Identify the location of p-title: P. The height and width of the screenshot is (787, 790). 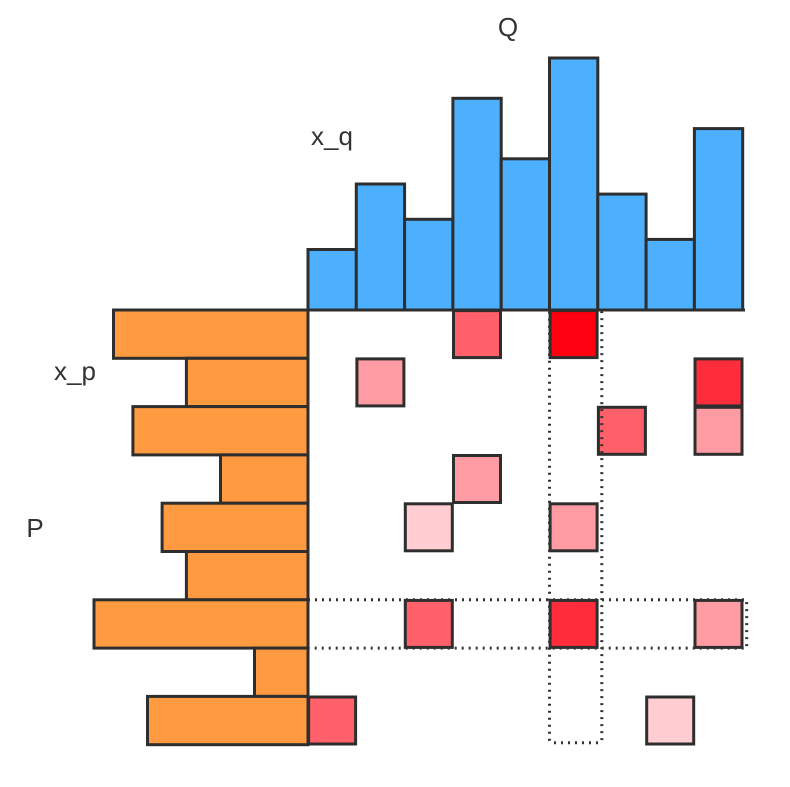
(34, 528).